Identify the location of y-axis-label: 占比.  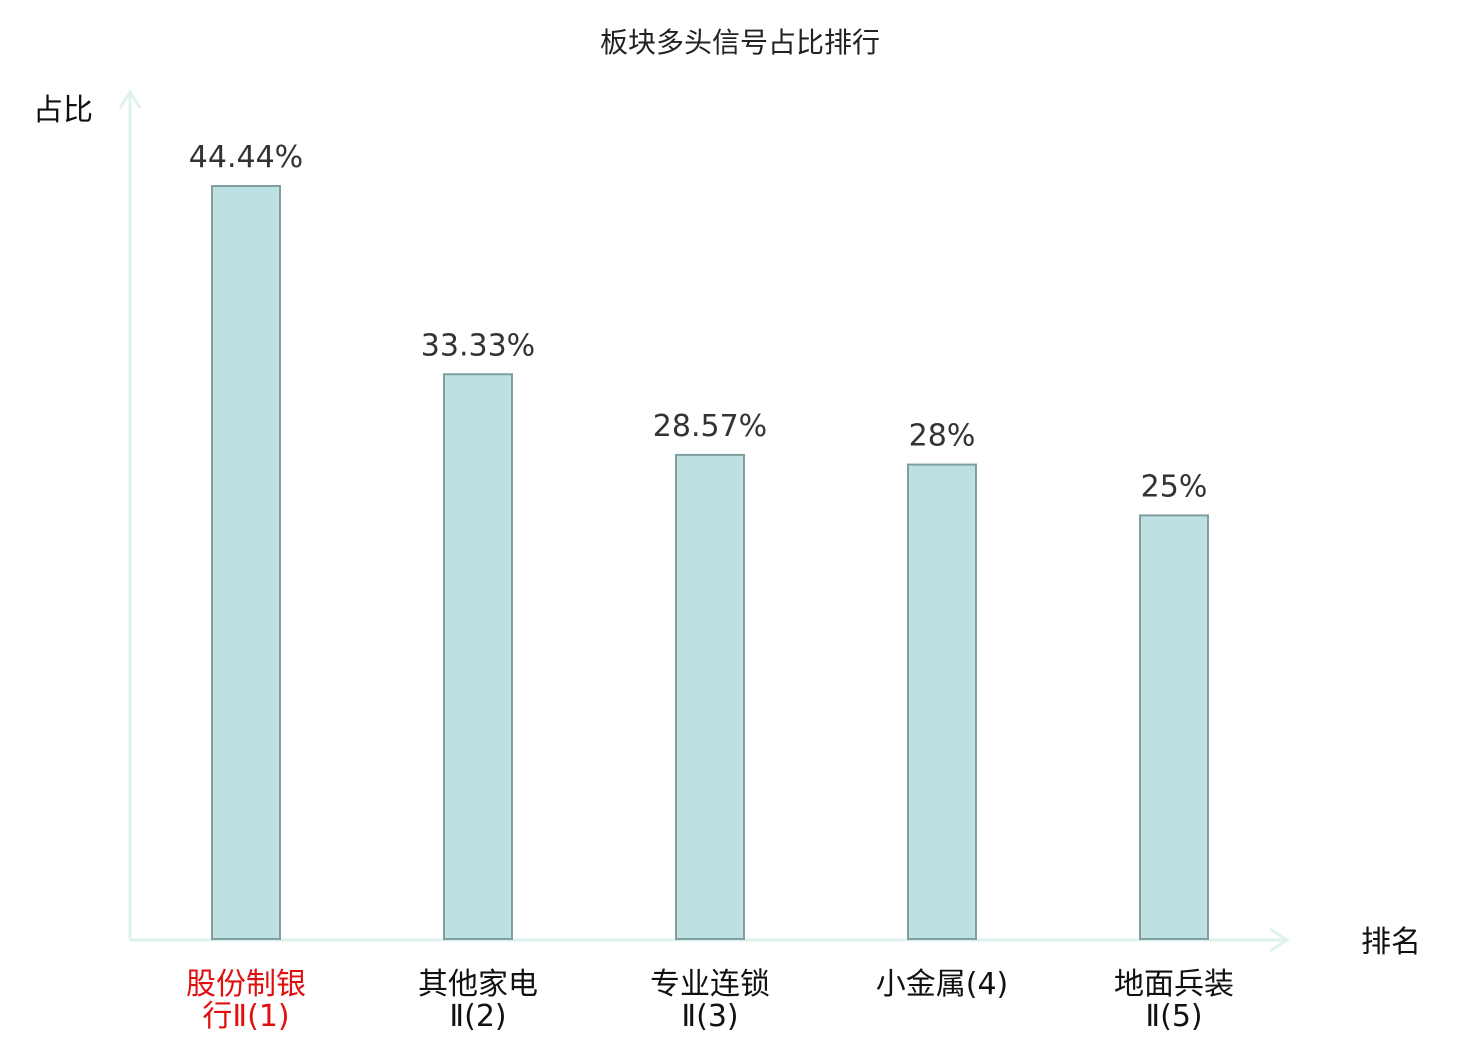
(63, 110).